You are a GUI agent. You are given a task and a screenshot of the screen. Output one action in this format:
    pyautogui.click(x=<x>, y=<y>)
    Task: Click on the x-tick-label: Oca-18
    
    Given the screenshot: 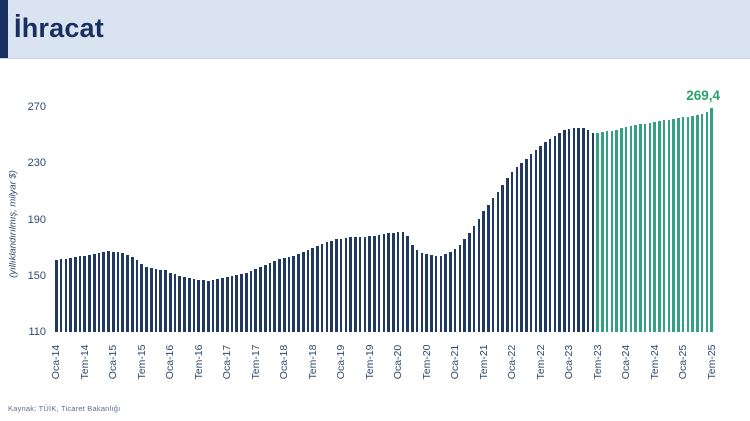 What is the action you would take?
    pyautogui.click(x=284, y=362)
    